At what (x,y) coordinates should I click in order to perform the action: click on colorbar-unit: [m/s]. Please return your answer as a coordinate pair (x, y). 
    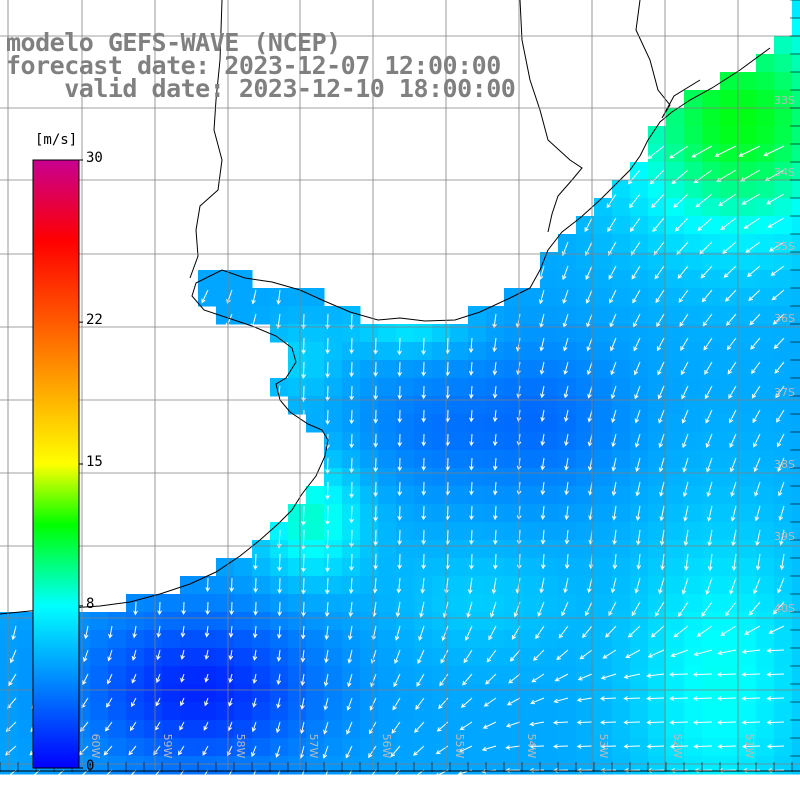
    Looking at the image, I should click on (56, 140).